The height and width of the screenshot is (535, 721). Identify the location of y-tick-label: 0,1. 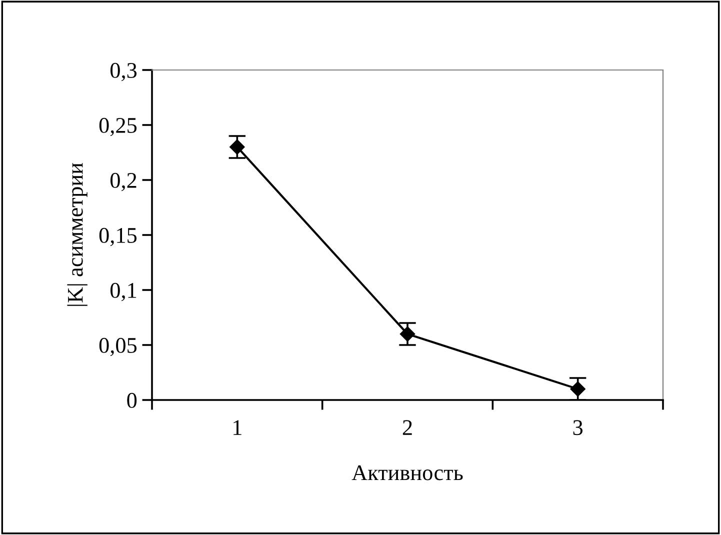
(123, 292).